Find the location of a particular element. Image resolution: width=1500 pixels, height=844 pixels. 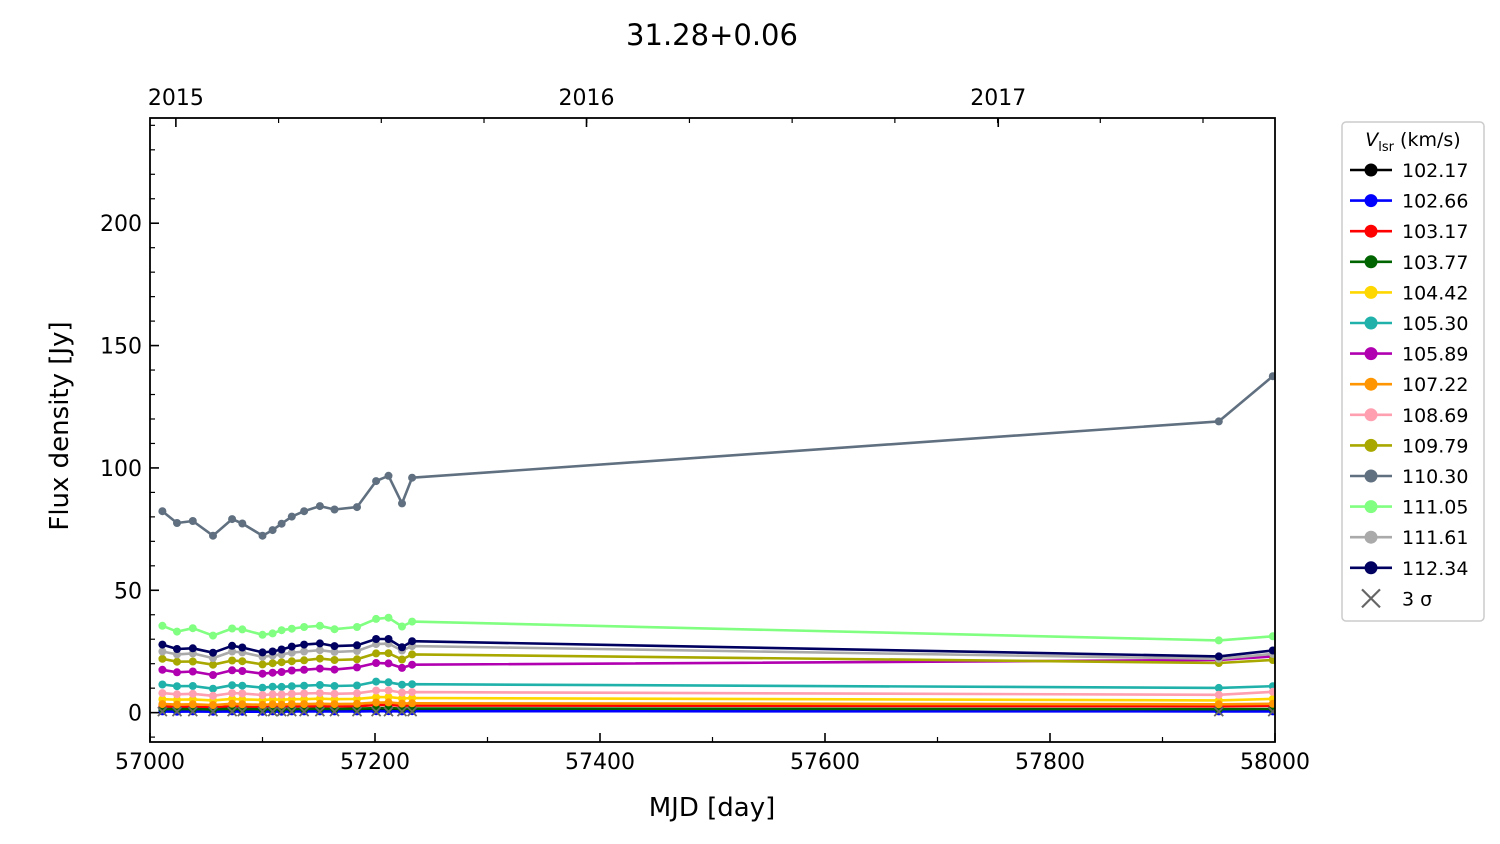

data-point-105.30-3 is located at coordinates (213, 688).